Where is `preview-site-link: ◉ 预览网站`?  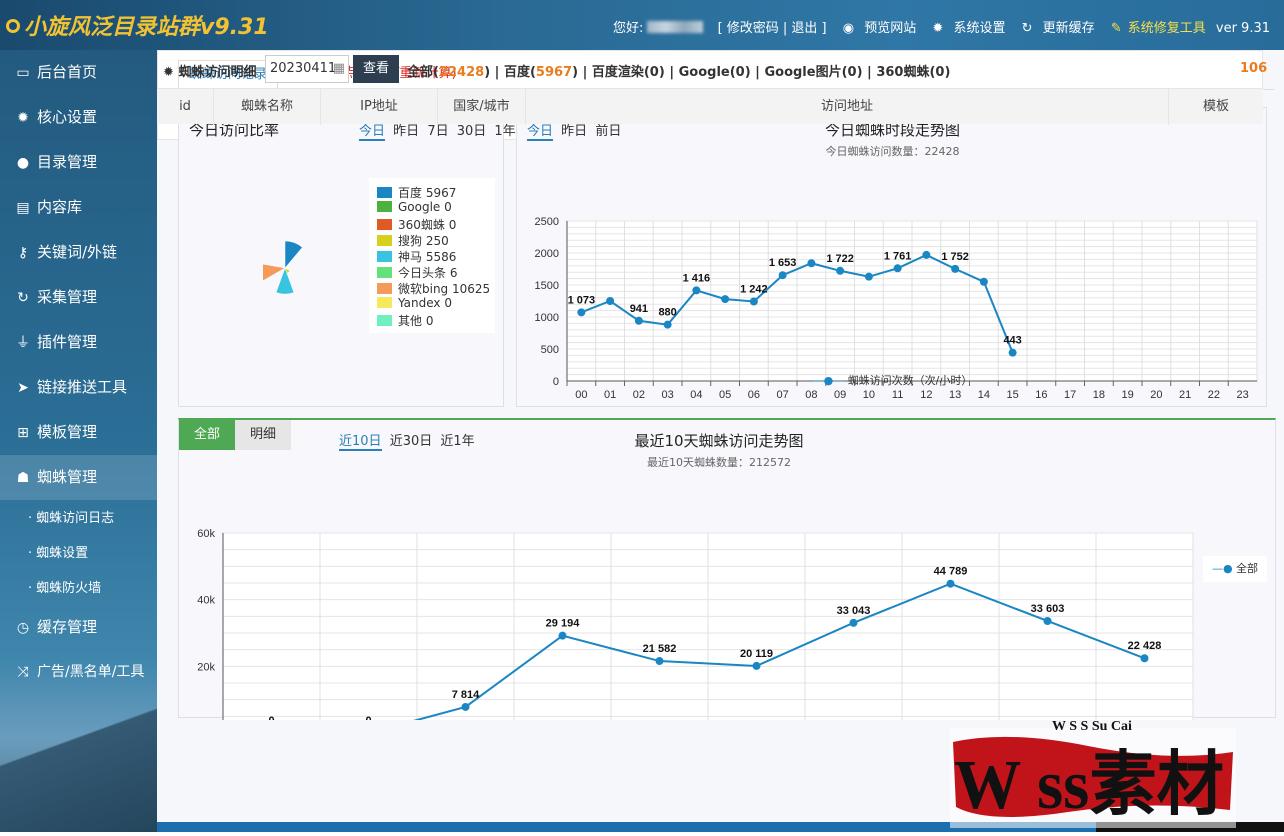 preview-site-link: ◉ 预览网站 is located at coordinates (877, 28).